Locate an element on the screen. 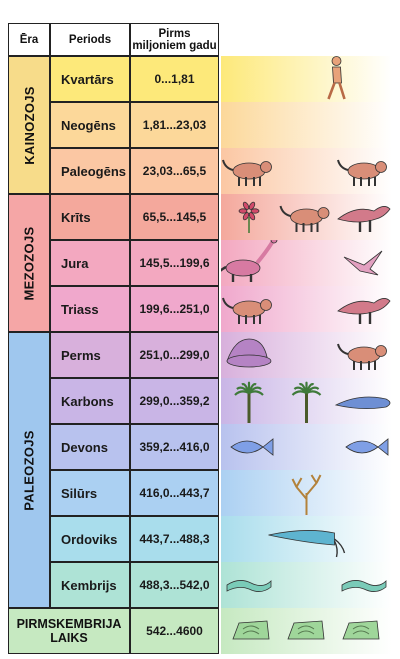  period-name: Karbons is located at coordinates (87, 401).